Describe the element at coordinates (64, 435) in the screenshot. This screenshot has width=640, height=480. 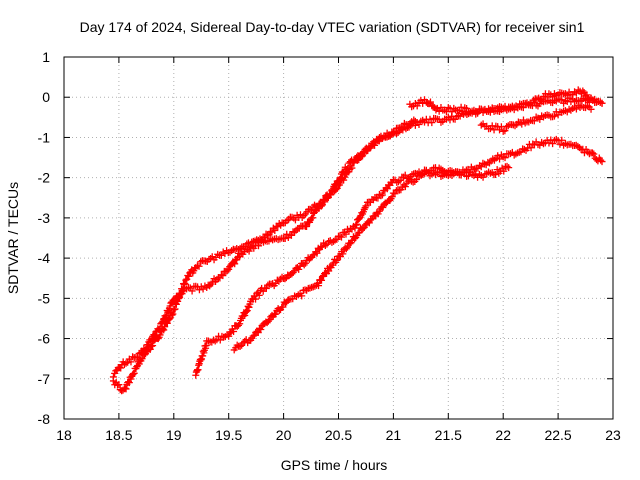
I see `x-tick-label: 18` at that location.